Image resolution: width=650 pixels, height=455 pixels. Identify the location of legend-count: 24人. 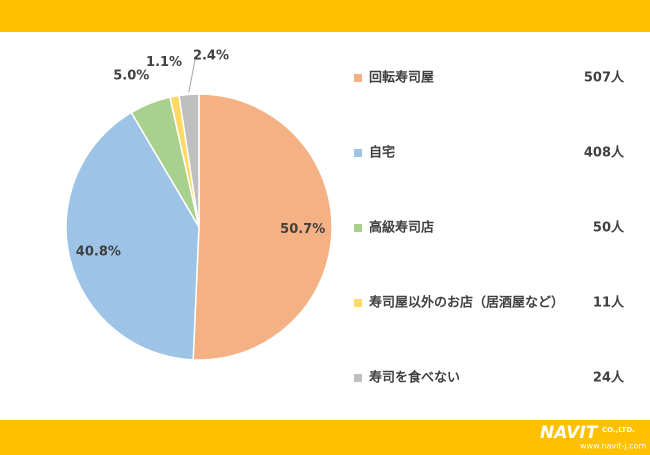
(609, 378).